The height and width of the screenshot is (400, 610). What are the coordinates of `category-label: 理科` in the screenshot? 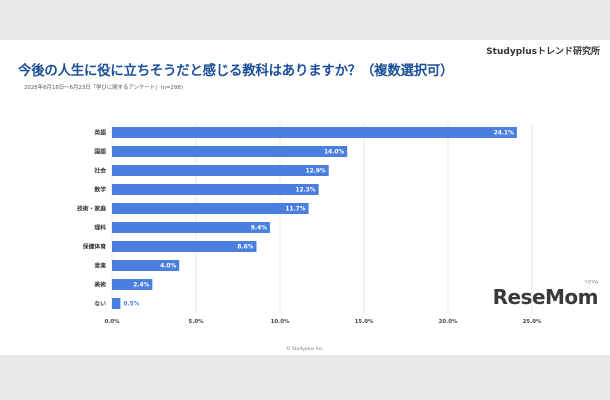 It's located at (100, 228).